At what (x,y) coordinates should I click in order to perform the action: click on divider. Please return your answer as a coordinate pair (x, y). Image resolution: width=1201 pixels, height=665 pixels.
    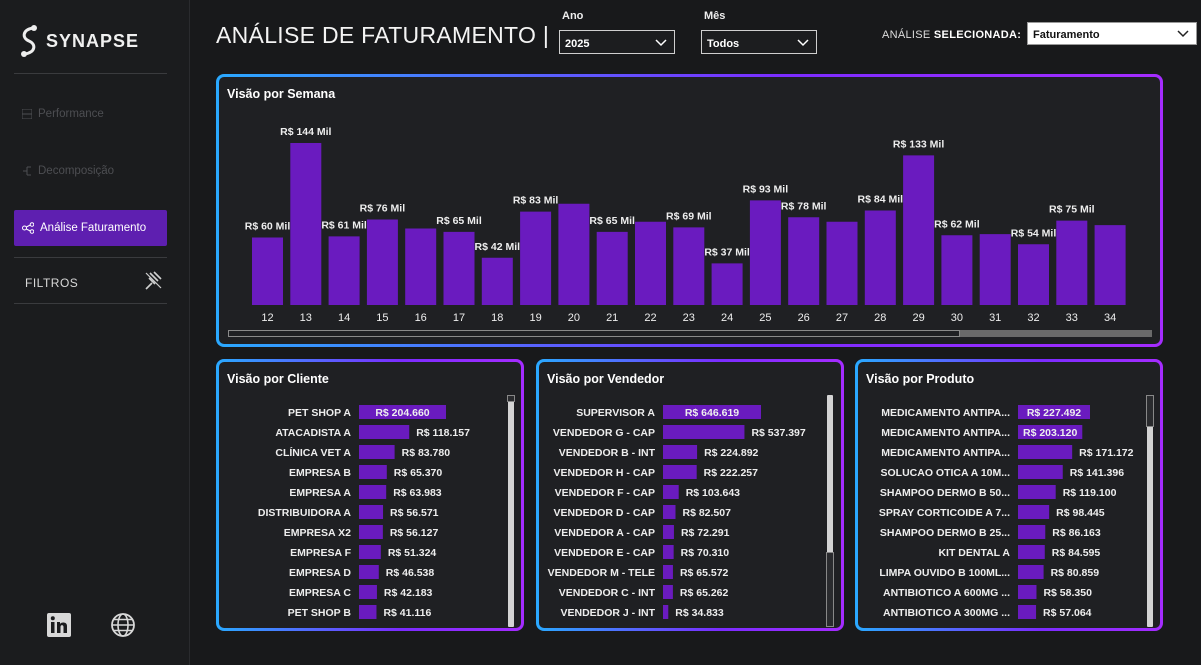
    Looking at the image, I should click on (90, 303).